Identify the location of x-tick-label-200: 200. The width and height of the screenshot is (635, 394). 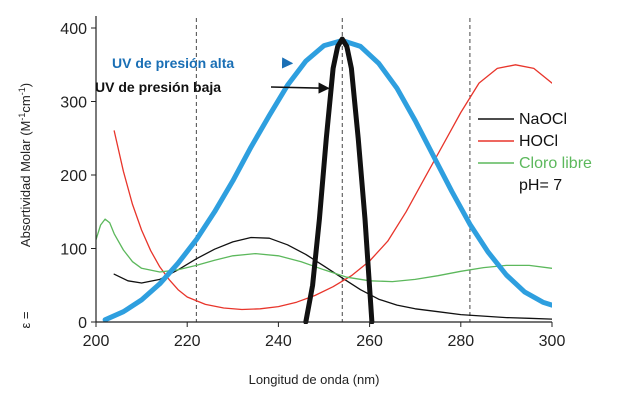
(96, 341).